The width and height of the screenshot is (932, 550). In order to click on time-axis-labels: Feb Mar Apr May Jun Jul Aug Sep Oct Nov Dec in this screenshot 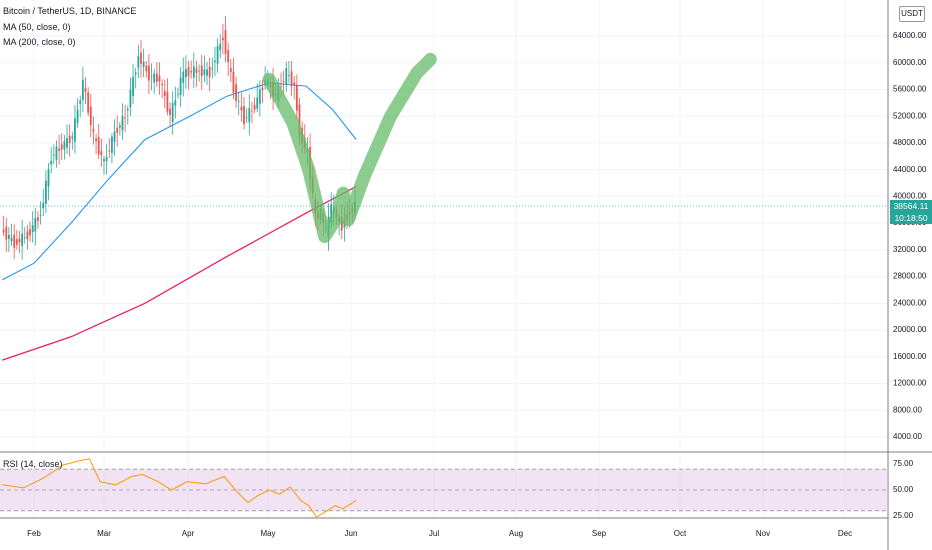, I will do `click(439, 533)`.